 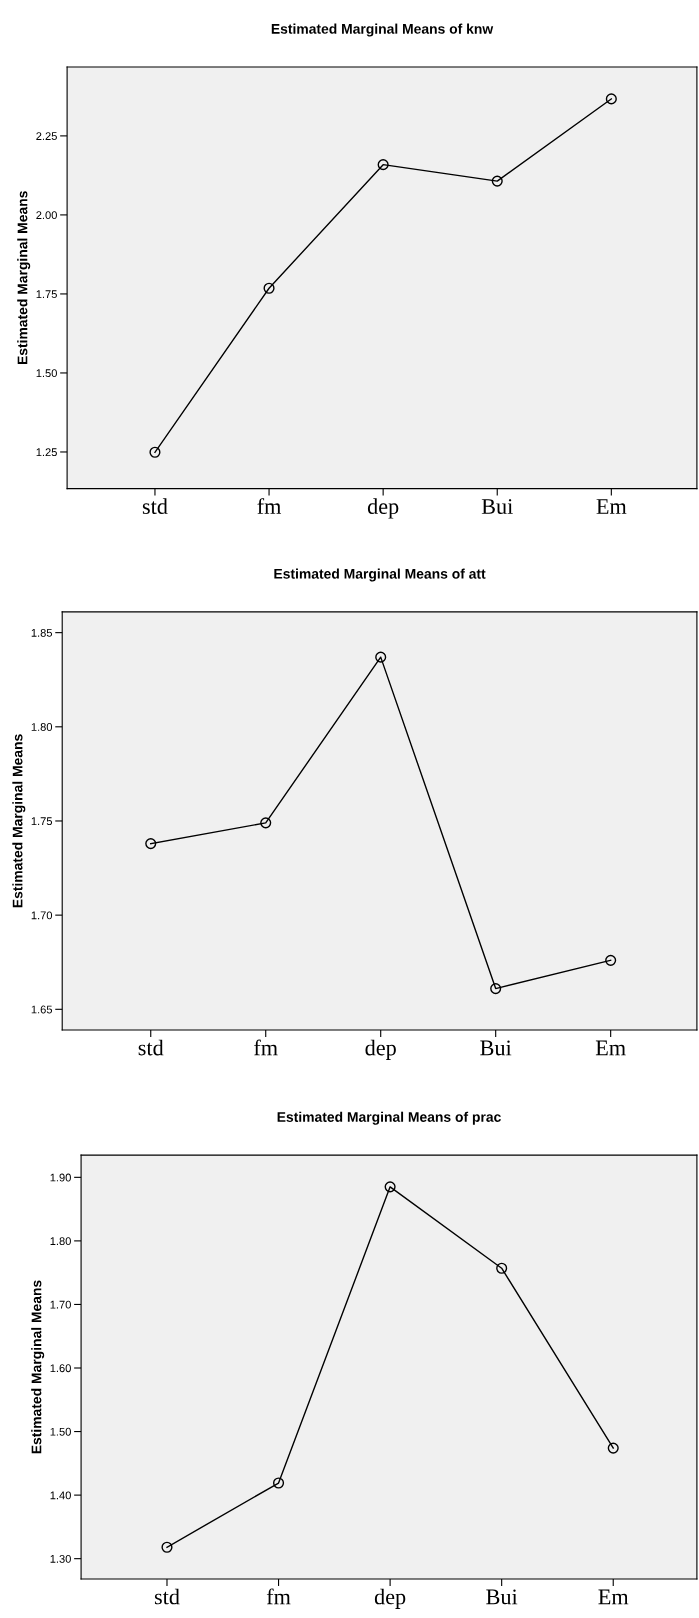 I want to click on y-tick-label: 1.60, so click(x=60, y=1368).